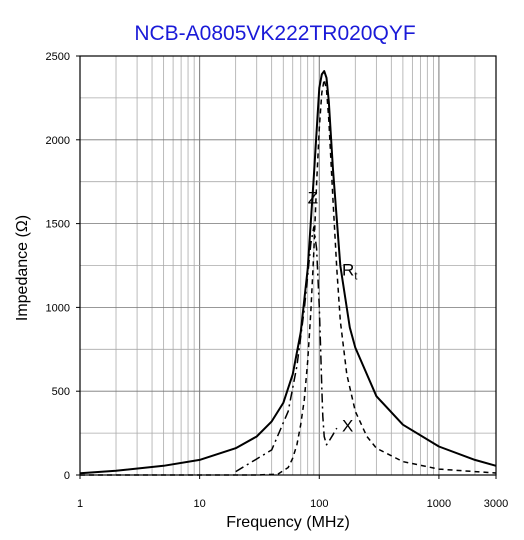  Describe the element at coordinates (439, 504) in the screenshot. I see `x-tick-label: 1000` at that location.